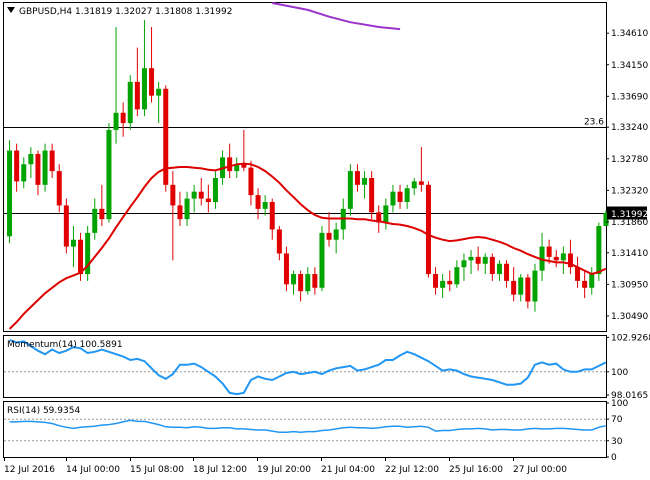  I want to click on time-tick-label: 15 Jul 08:00, so click(157, 470).